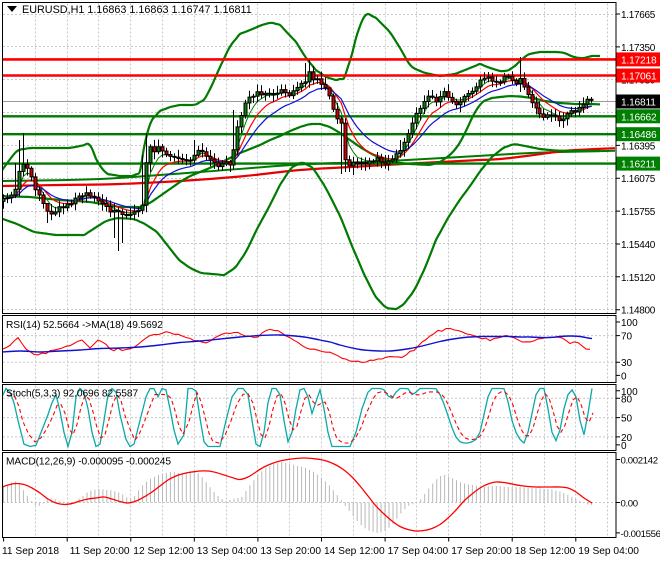  Describe the element at coordinates (627, 419) in the screenshot. I see `svg-text: 50` at that location.